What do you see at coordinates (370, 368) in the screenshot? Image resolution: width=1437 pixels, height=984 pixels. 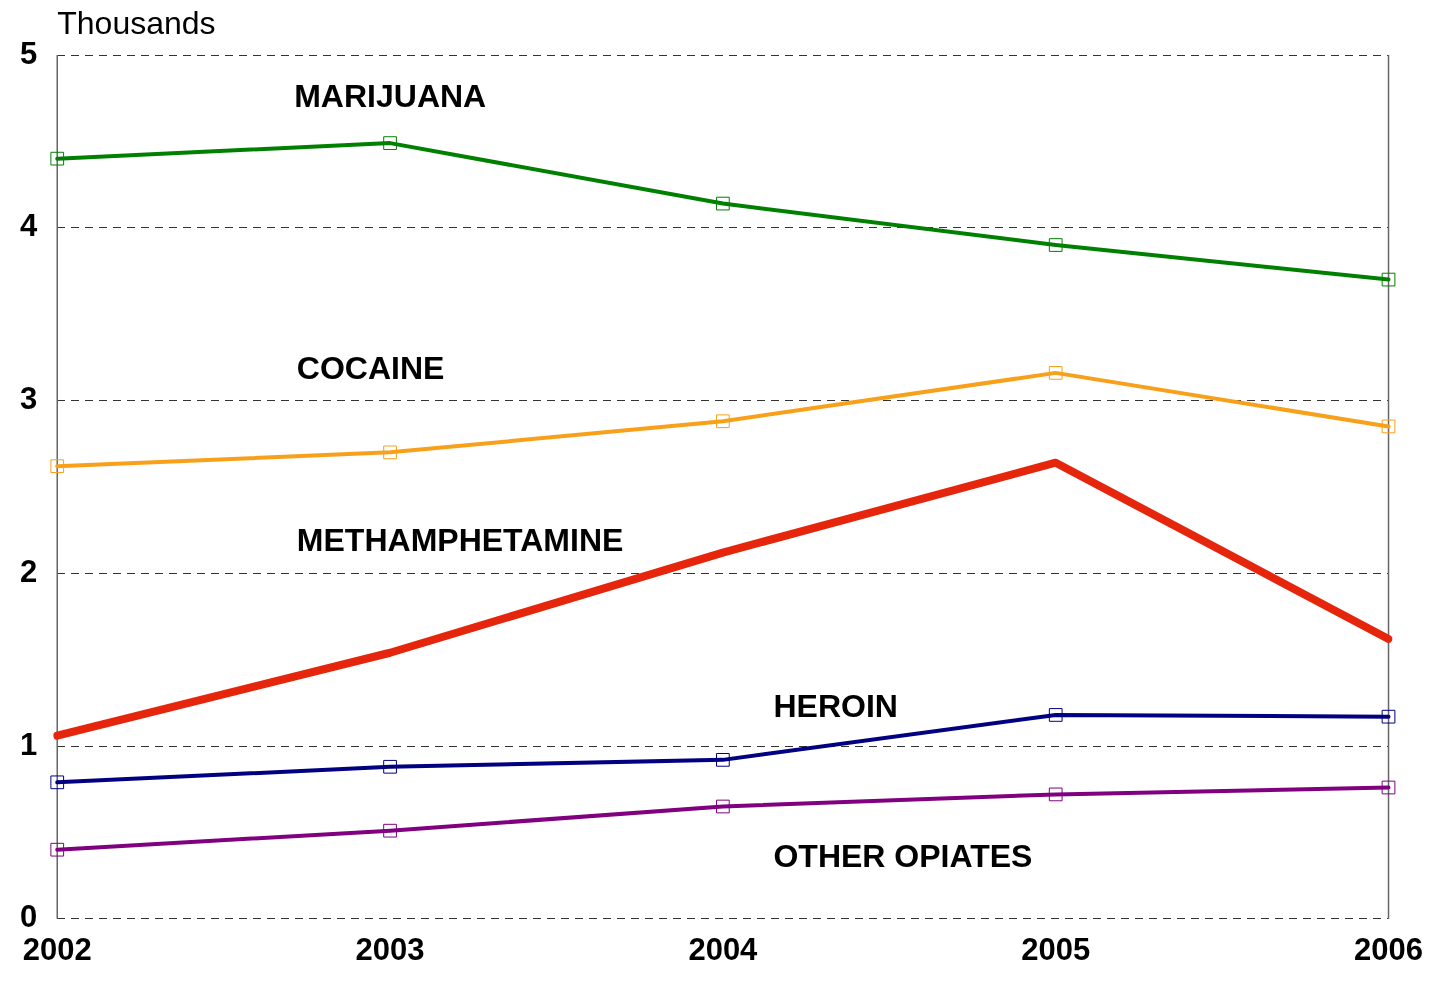 I see `series-label: COCAINE` at bounding box center [370, 368].